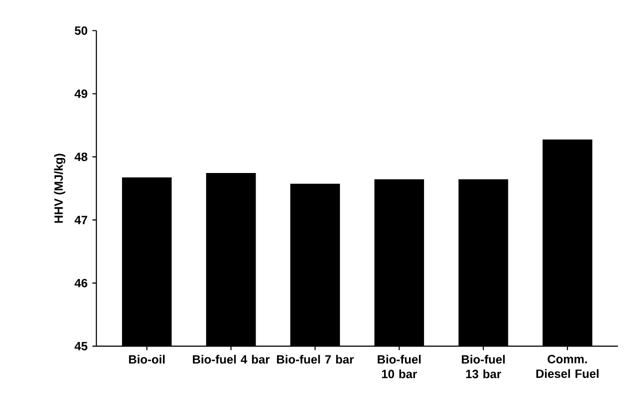  Describe the element at coordinates (315, 359) in the screenshot. I see `x-tick-label: Bio-fuel 7 bar` at that location.